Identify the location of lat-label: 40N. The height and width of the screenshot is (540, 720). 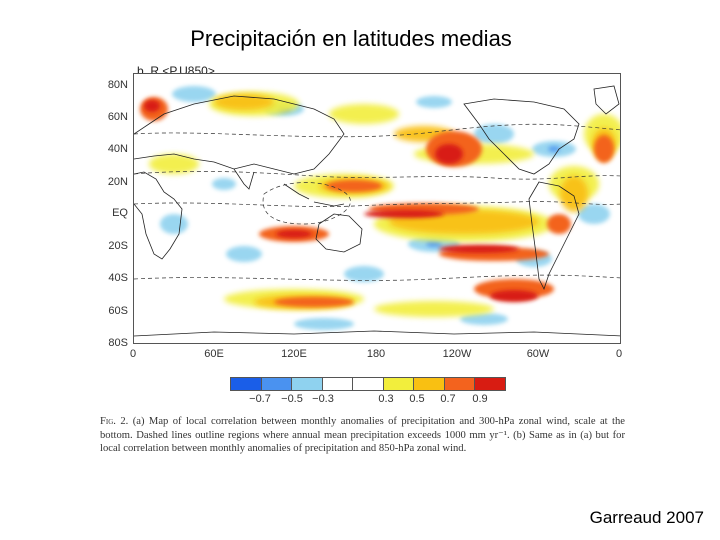
(117, 149).